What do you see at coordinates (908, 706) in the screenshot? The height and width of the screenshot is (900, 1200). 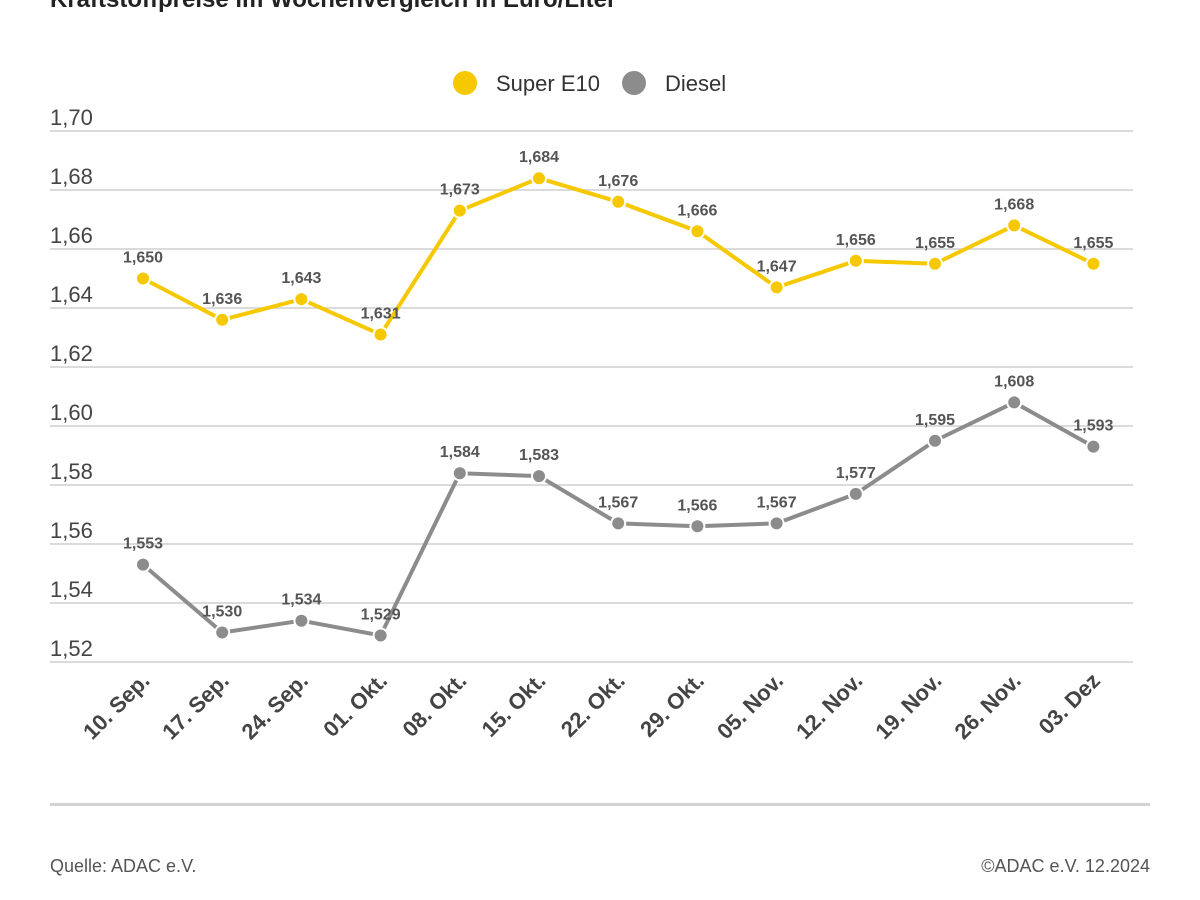 I see `x-tick-label: 19. Nov.` at bounding box center [908, 706].